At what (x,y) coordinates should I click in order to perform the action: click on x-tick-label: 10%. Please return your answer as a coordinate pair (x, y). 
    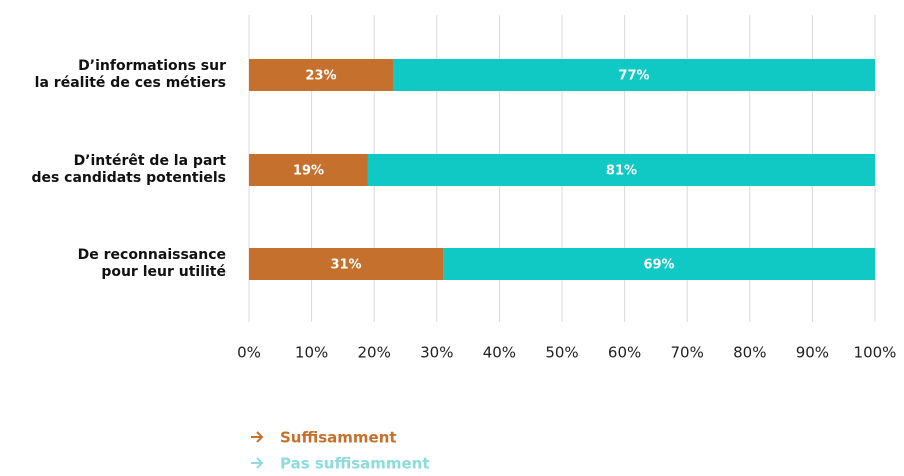
    Looking at the image, I should click on (311, 353).